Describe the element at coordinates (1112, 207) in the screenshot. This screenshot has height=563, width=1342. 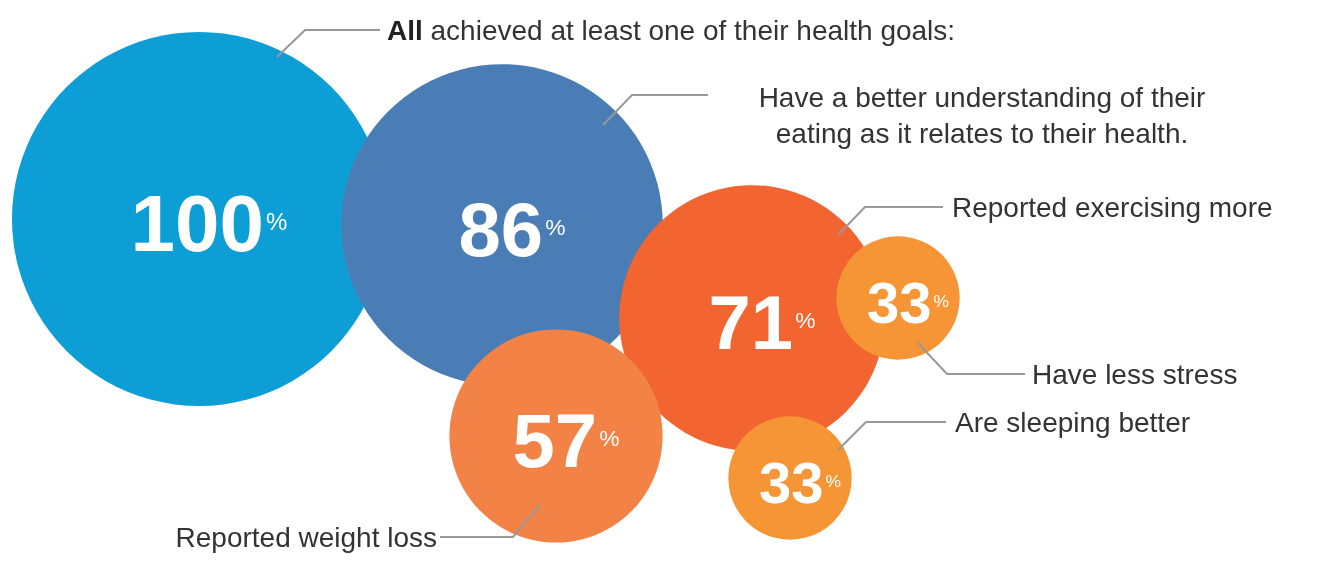
I see `category-label: Reported exercising more` at that location.